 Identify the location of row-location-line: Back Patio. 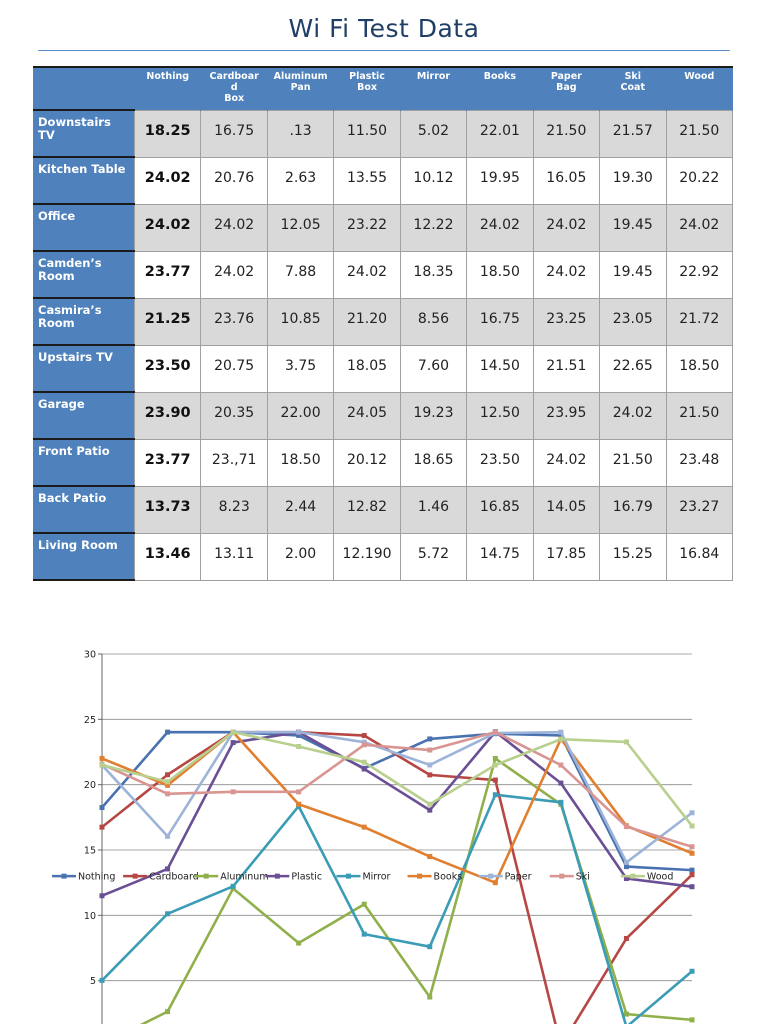
(72, 498).